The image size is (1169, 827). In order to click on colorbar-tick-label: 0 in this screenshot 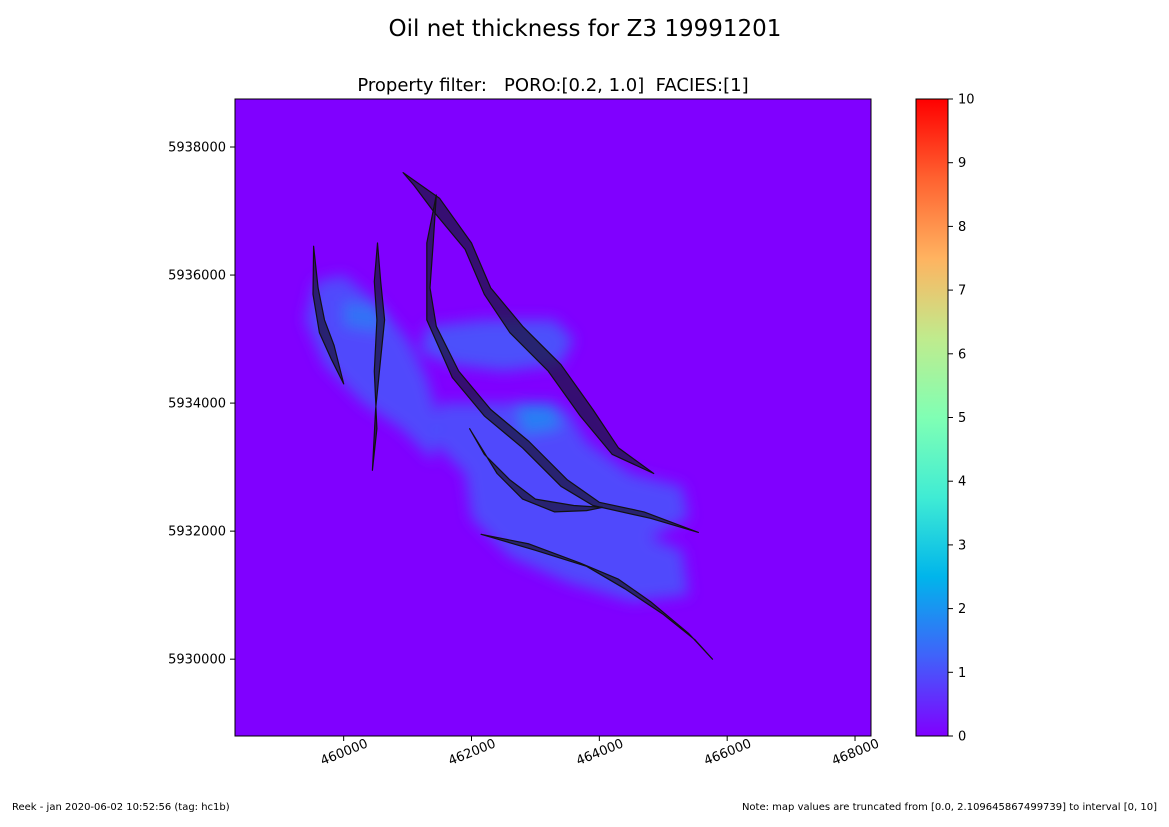, I will do `click(962, 737)`.